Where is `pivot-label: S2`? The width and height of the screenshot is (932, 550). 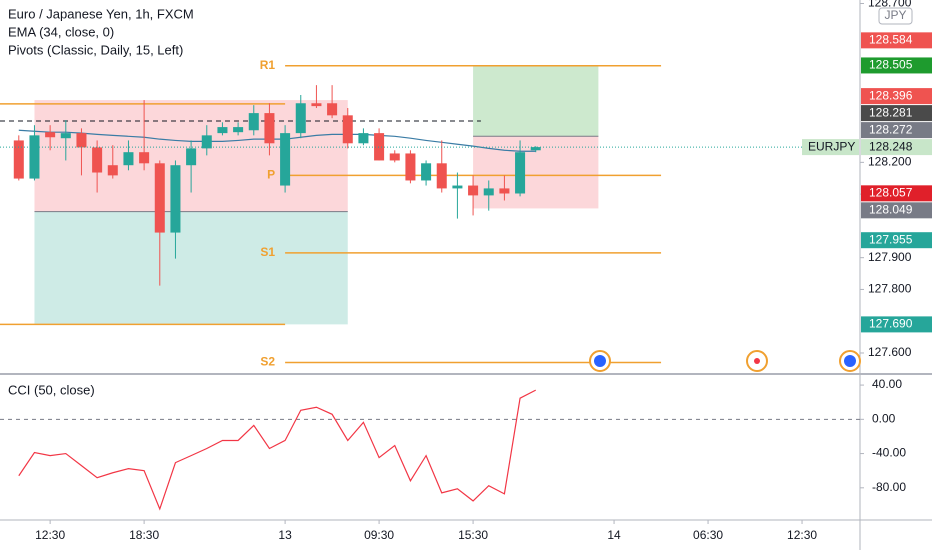 pivot-label: S2 is located at coordinates (267, 362).